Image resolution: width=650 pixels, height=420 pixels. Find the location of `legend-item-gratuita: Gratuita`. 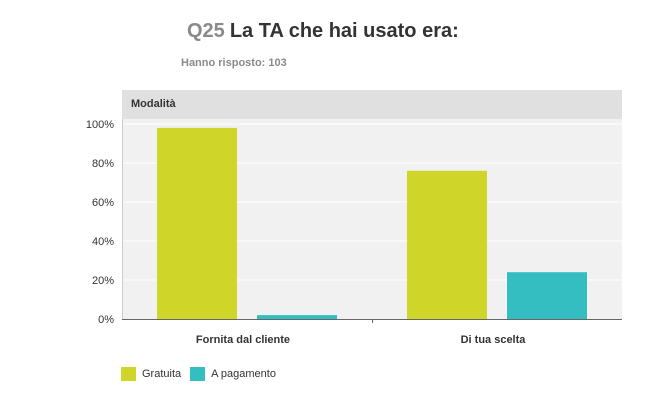

legend-item-gratuita: Gratuita is located at coordinates (151, 374).